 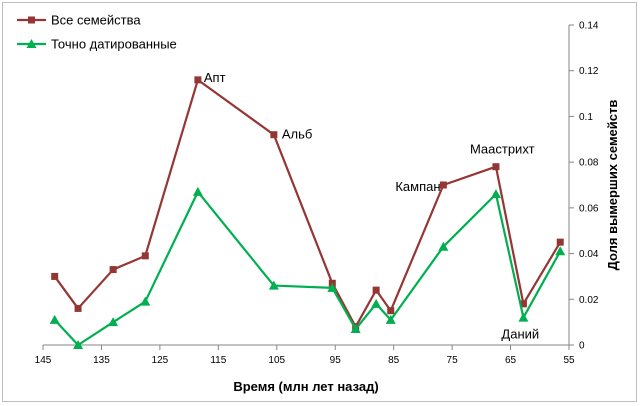 What do you see at coordinates (502, 149) in the screenshot?
I see `annotation-label: Маастрихт` at bounding box center [502, 149].